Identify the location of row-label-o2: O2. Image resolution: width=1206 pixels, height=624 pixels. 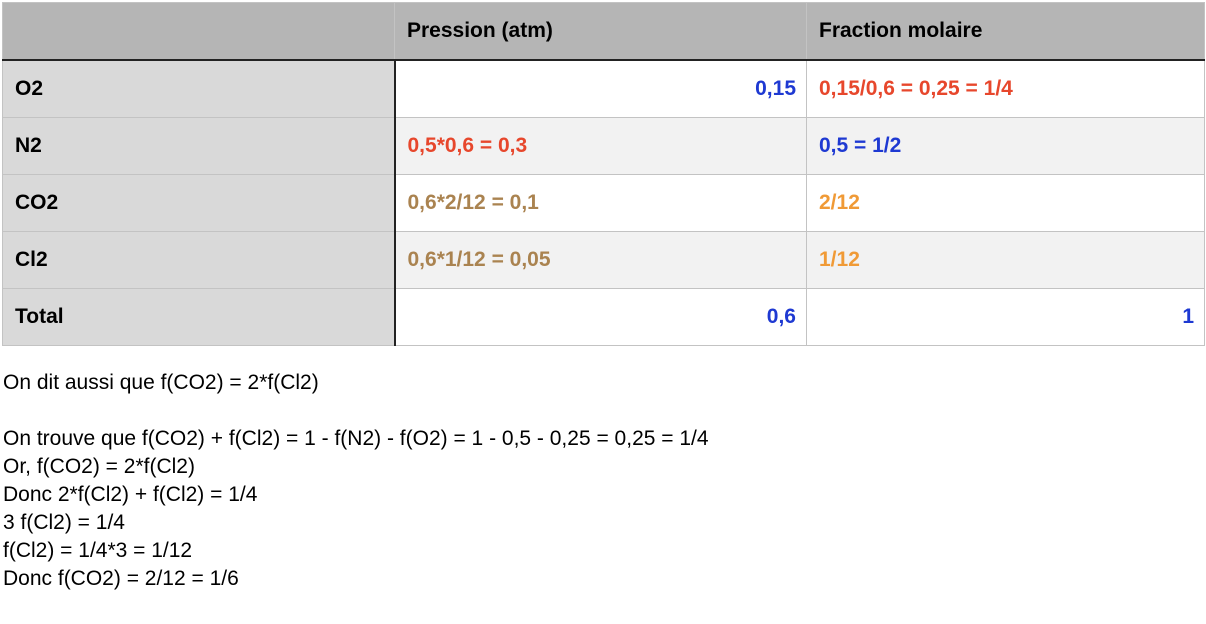
(199, 88).